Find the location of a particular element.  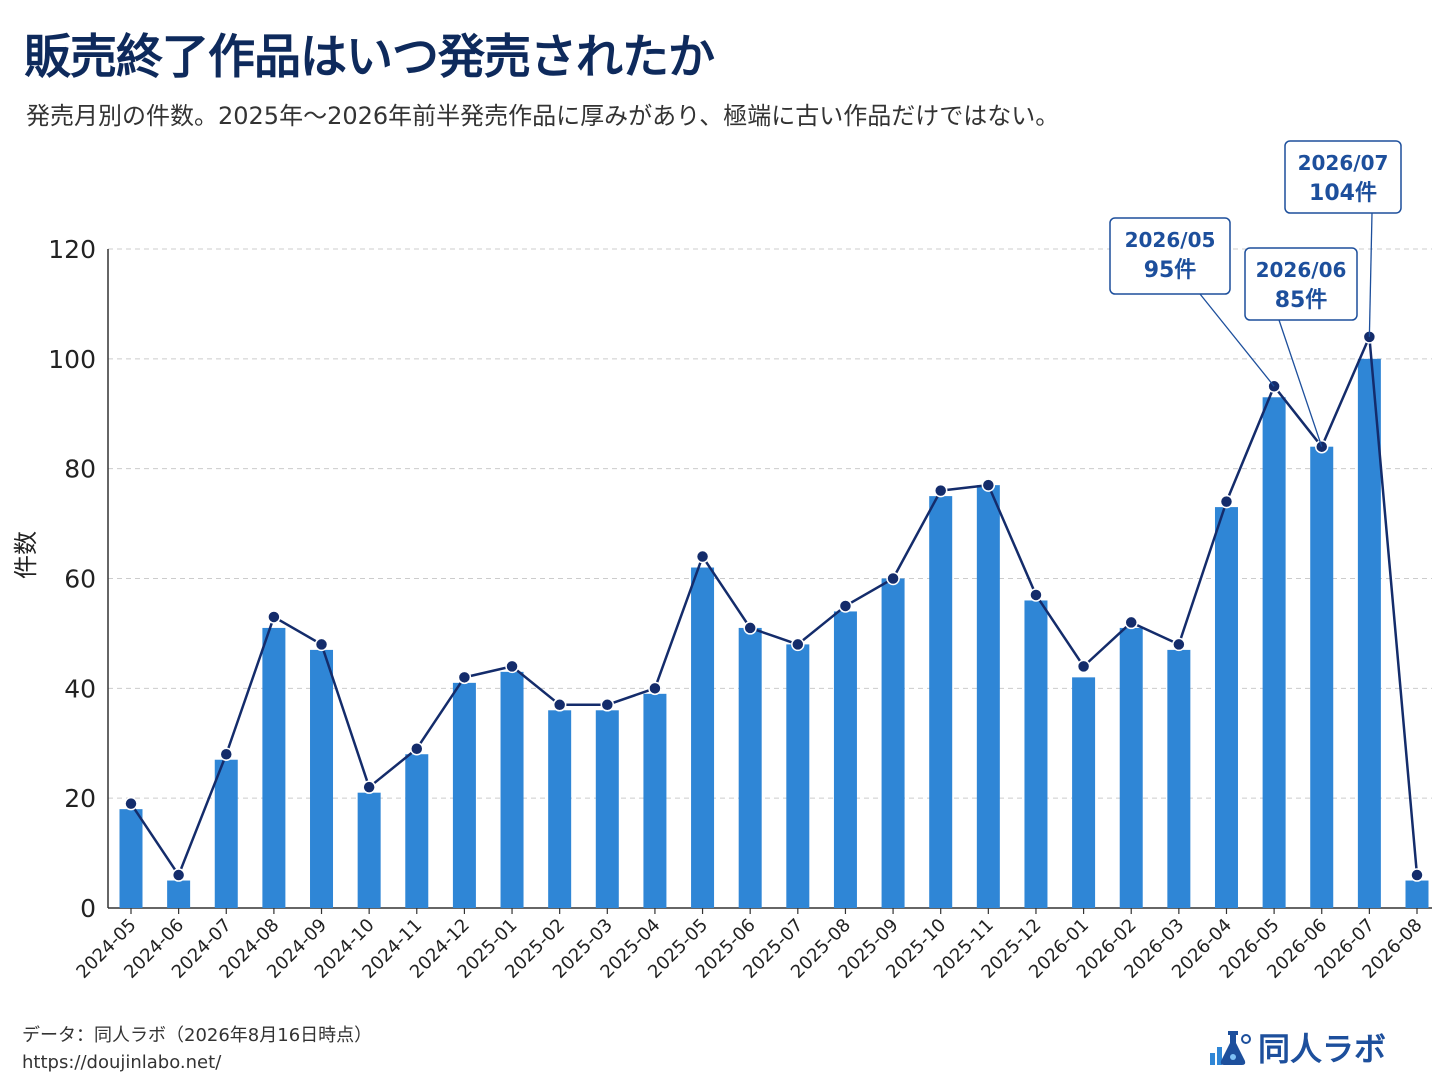

annotation-date: 2026/06 is located at coordinates (1301, 270).